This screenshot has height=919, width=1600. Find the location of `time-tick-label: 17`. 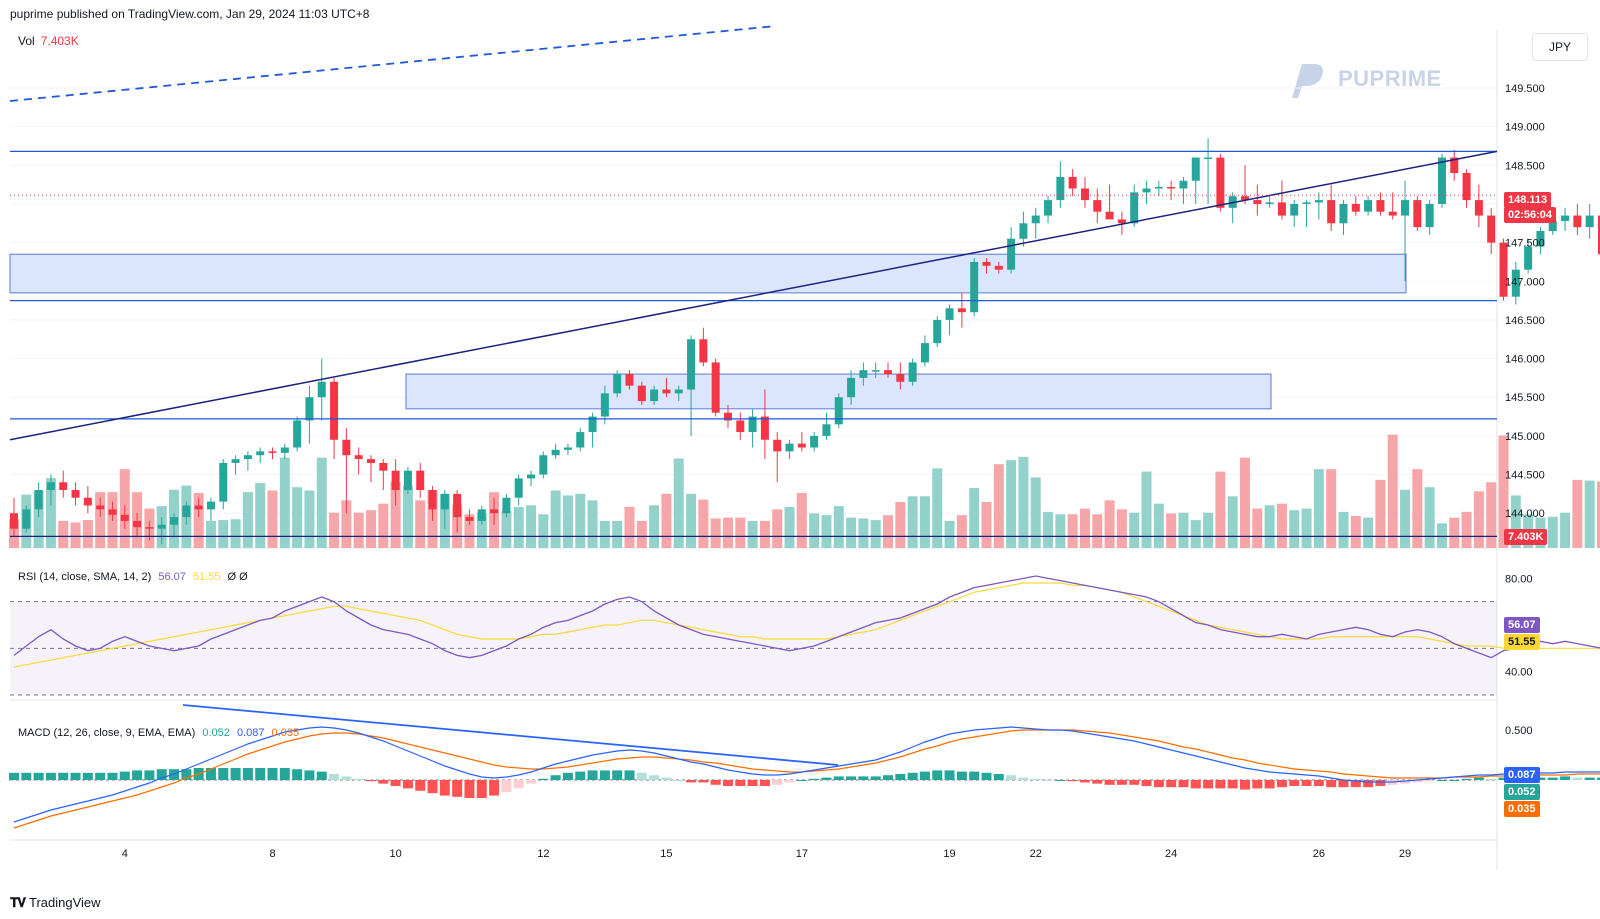

time-tick-label: 17 is located at coordinates (802, 854).